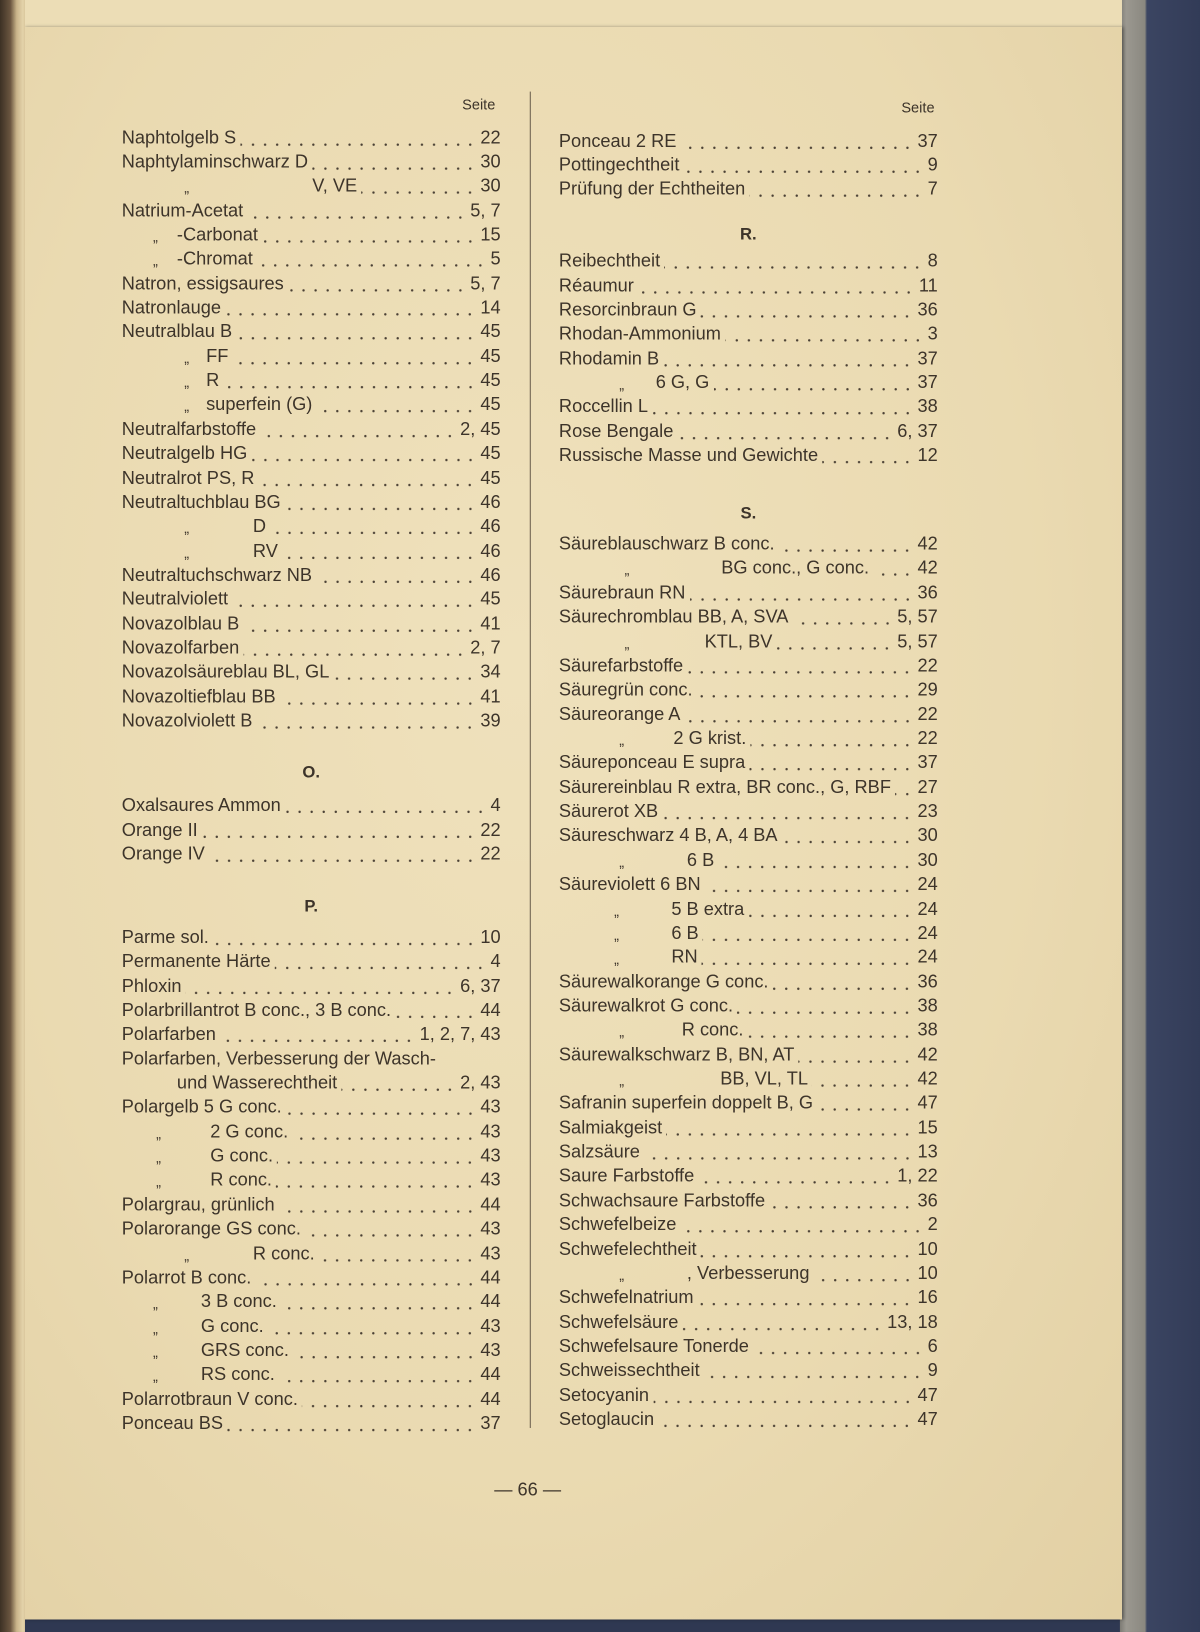  I want to click on index-entry: Ponceau 2 RE 37, so click(748, 140).